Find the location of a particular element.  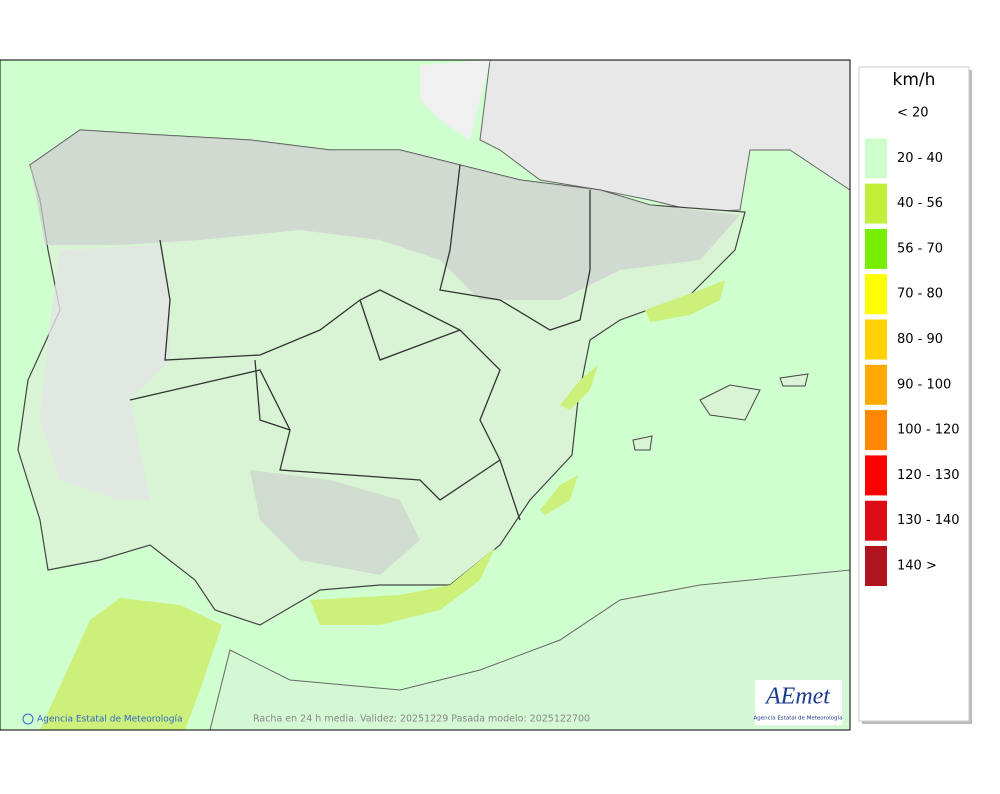

ibiza is located at coordinates (642, 443).